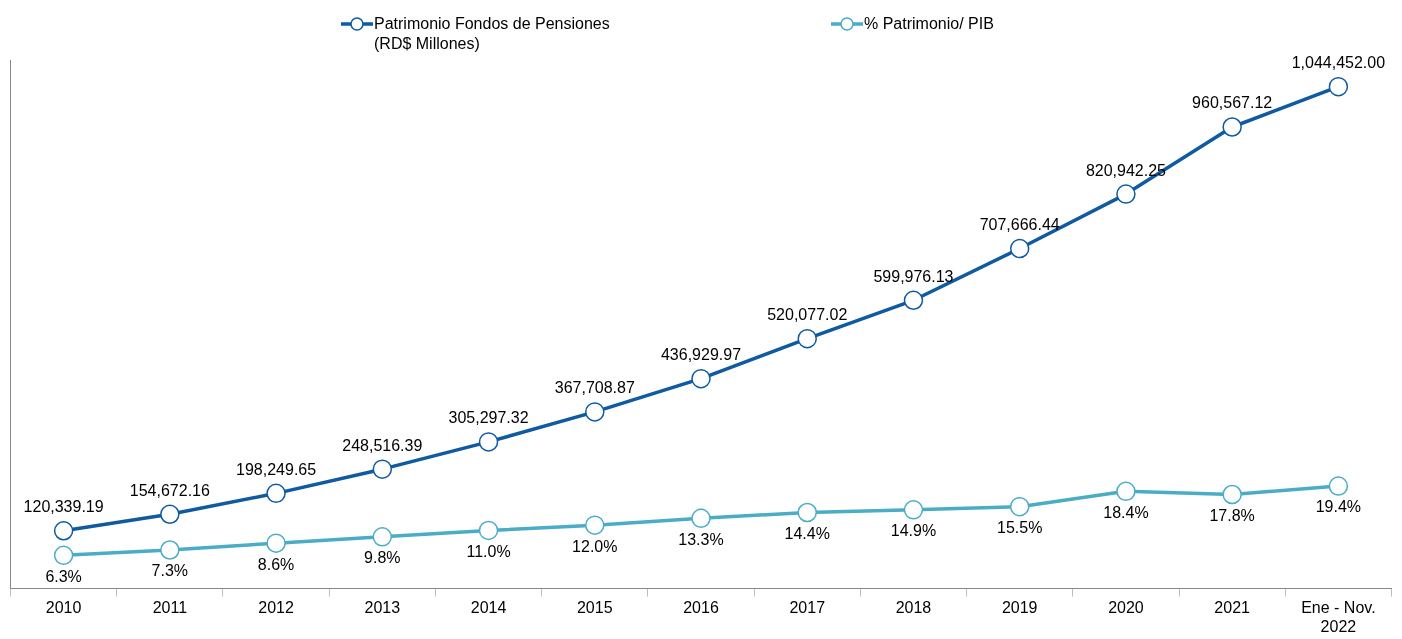 This screenshot has height=639, width=1402. What do you see at coordinates (1126, 607) in the screenshot?
I see `x-tick-label: 2020` at bounding box center [1126, 607].